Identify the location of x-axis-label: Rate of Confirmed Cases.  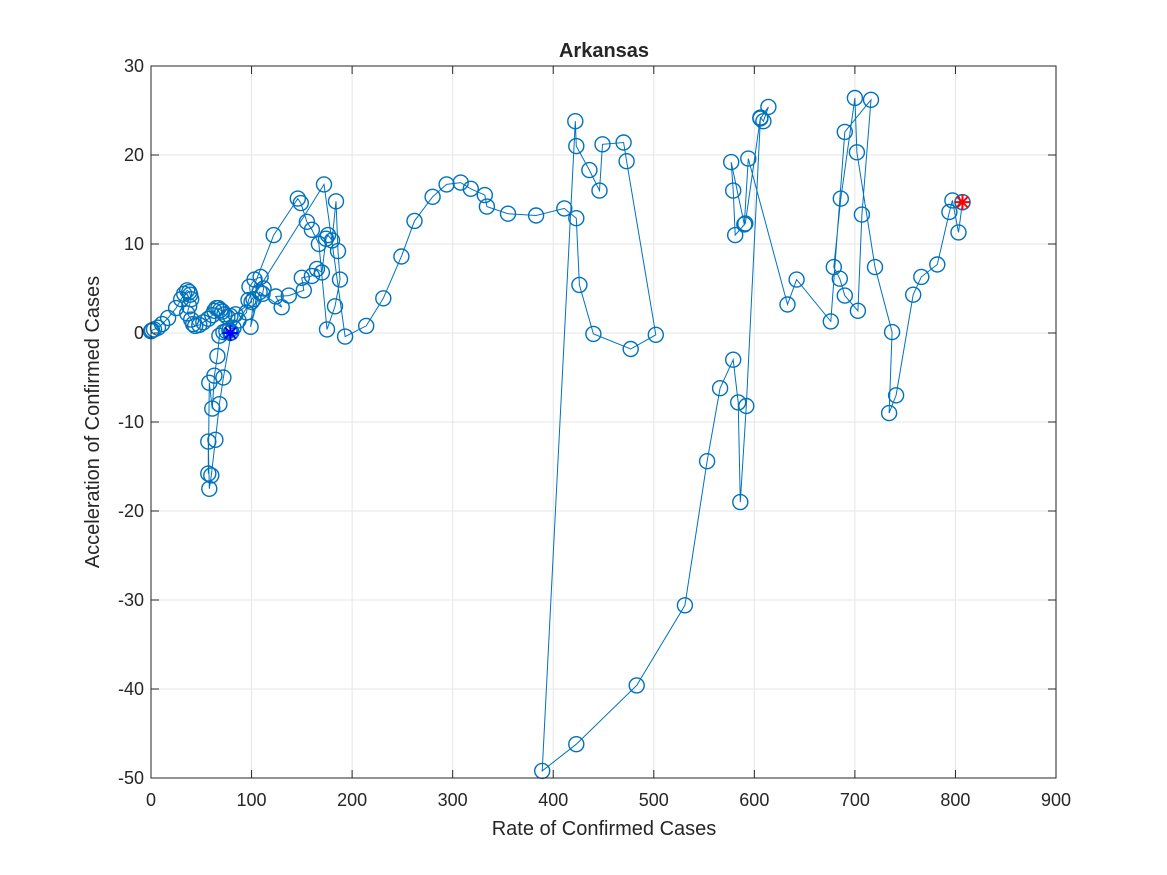
(604, 829).